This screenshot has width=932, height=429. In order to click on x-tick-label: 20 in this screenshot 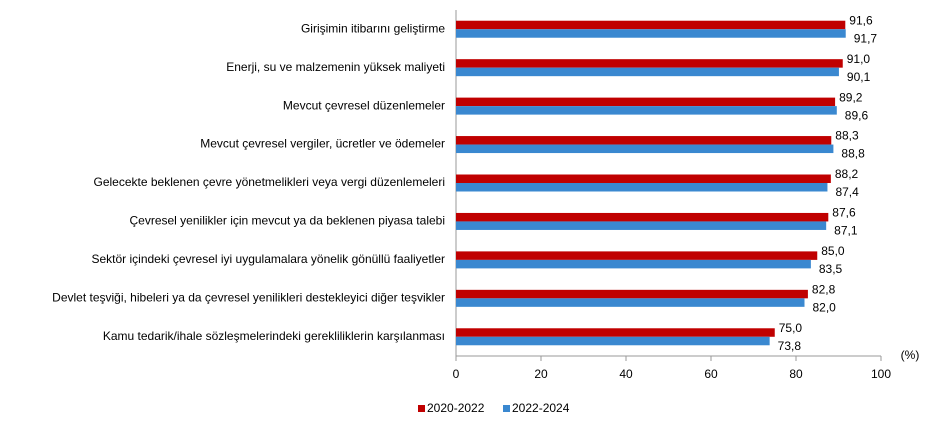, I will do `click(541, 374)`.